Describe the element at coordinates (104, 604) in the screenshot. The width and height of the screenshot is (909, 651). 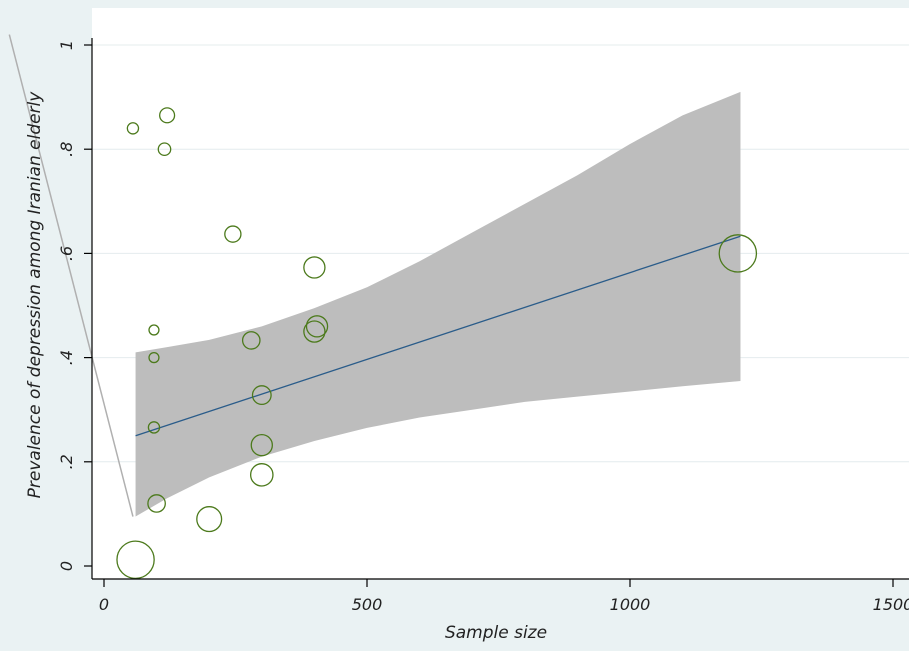
I see `x-tick-label-0: 0` at that location.